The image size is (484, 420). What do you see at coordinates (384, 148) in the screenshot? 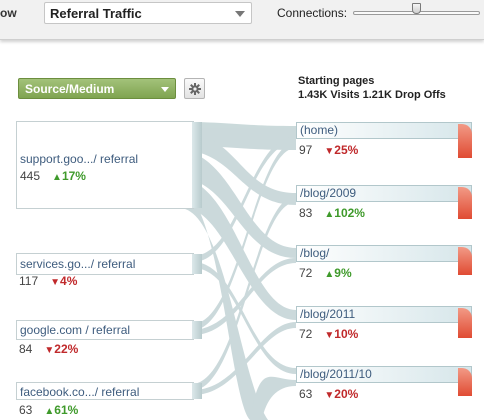
I see `page-stats: 97 ▼25%` at bounding box center [384, 148].